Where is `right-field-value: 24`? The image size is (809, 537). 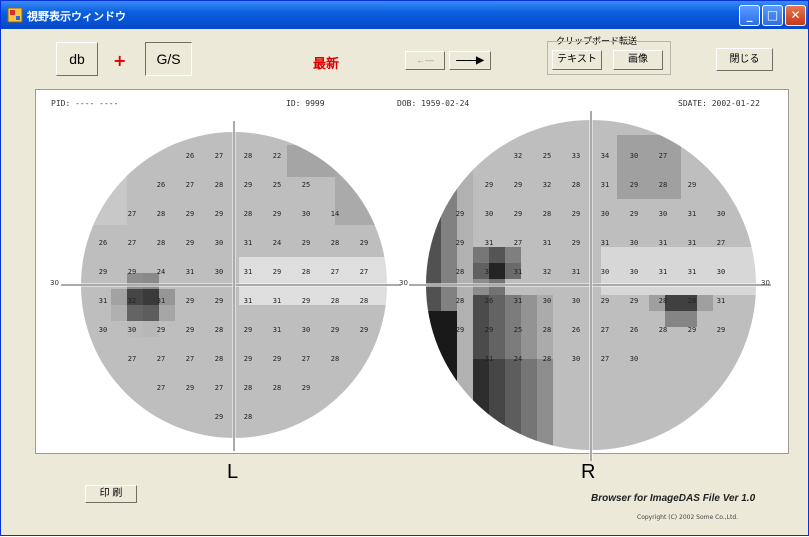
right-field-value: 24 is located at coordinates (518, 359).